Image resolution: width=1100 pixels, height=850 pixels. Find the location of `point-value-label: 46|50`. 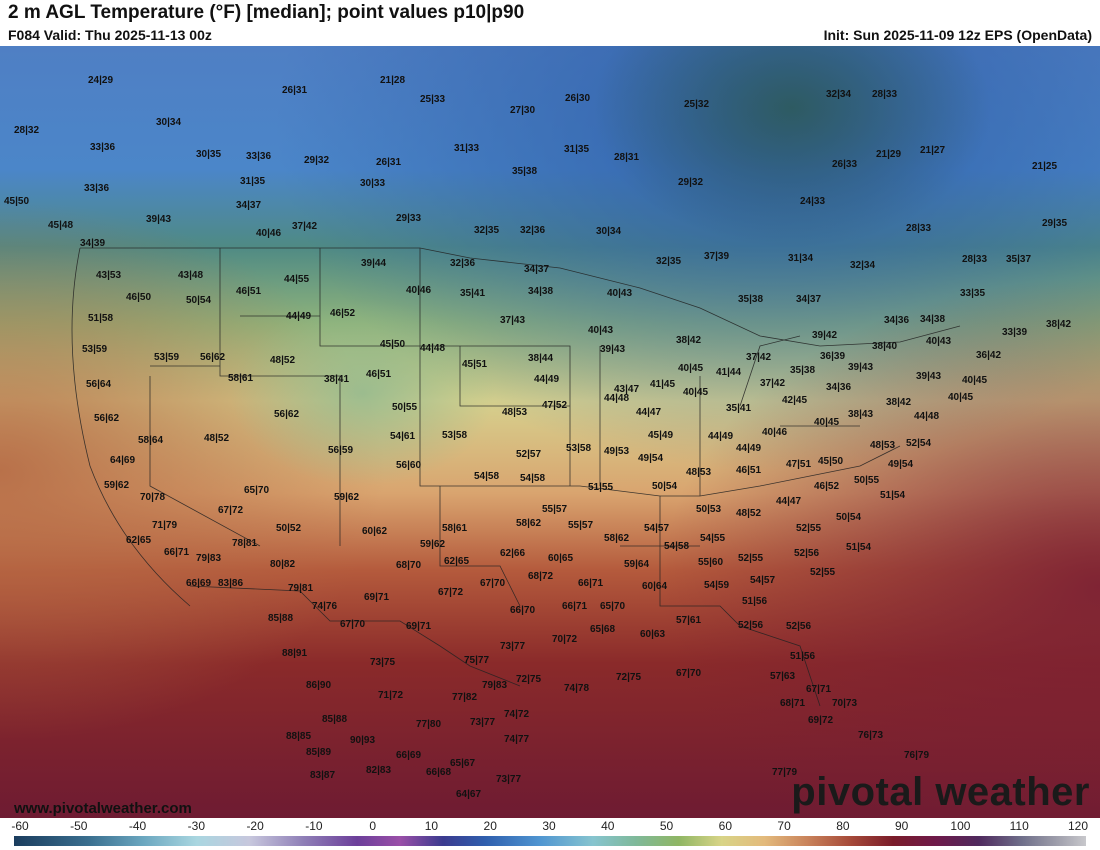

point-value-label: 46|50 is located at coordinates (139, 297).